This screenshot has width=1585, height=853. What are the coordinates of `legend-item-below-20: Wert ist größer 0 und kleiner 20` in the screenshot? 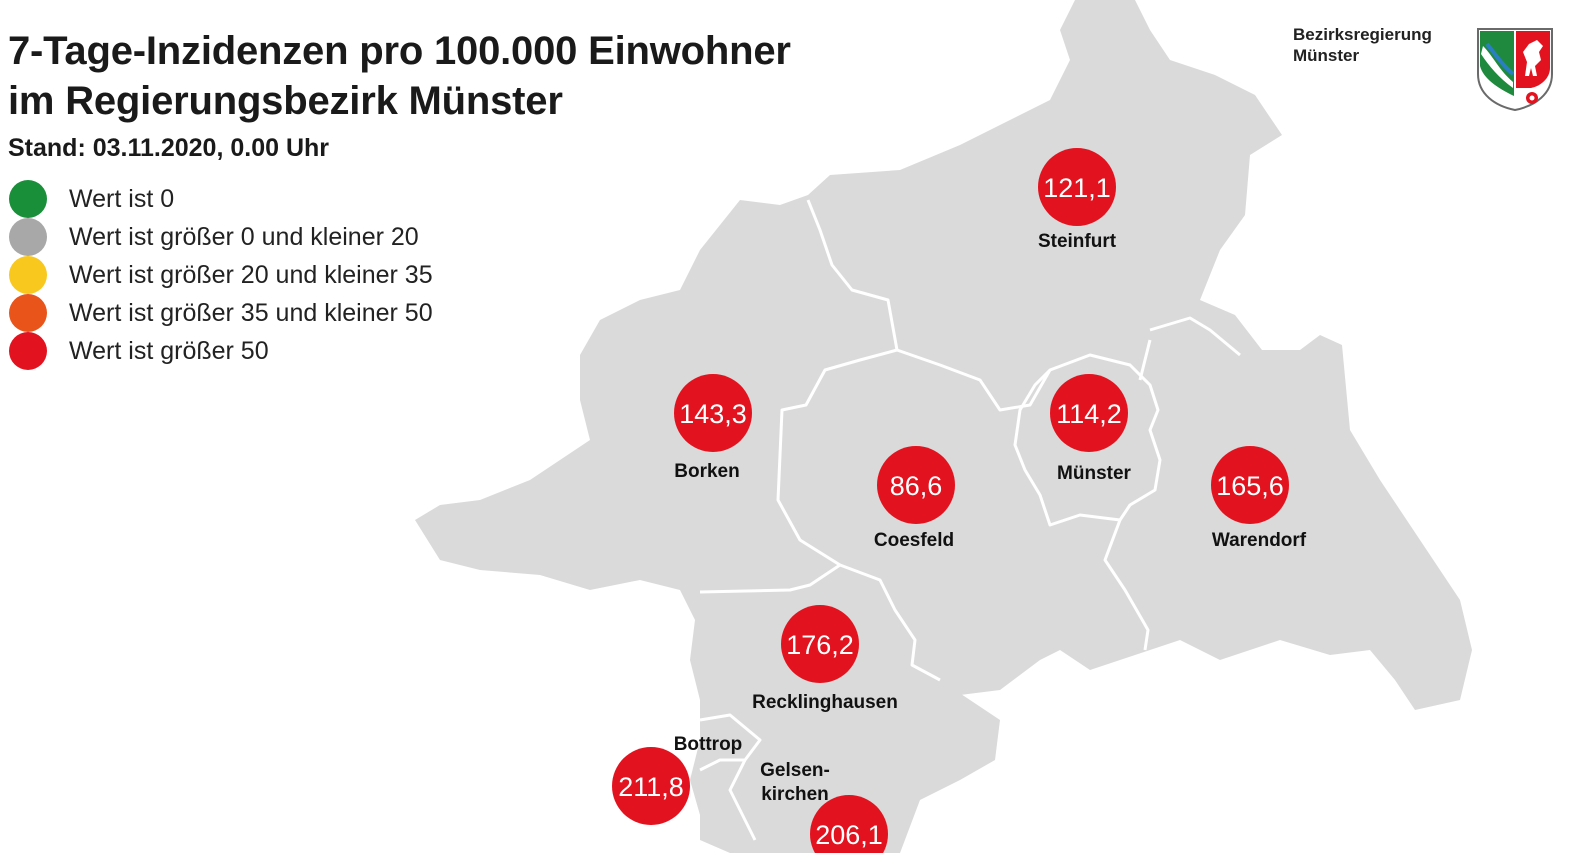 It's located at (221, 237).